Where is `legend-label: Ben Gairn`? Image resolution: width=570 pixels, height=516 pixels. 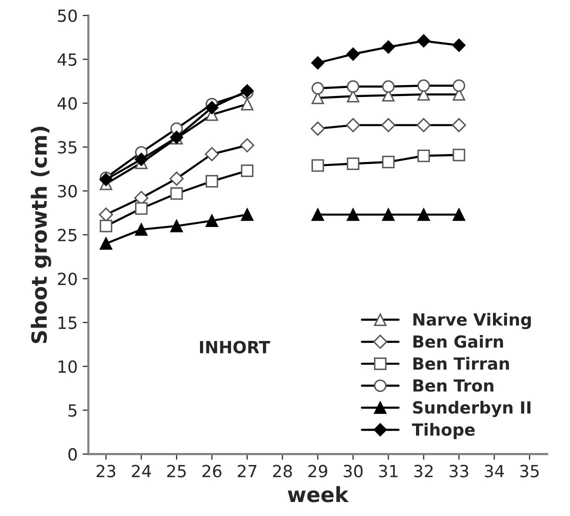
legend-label: Ben Gairn is located at coordinates (458, 341).